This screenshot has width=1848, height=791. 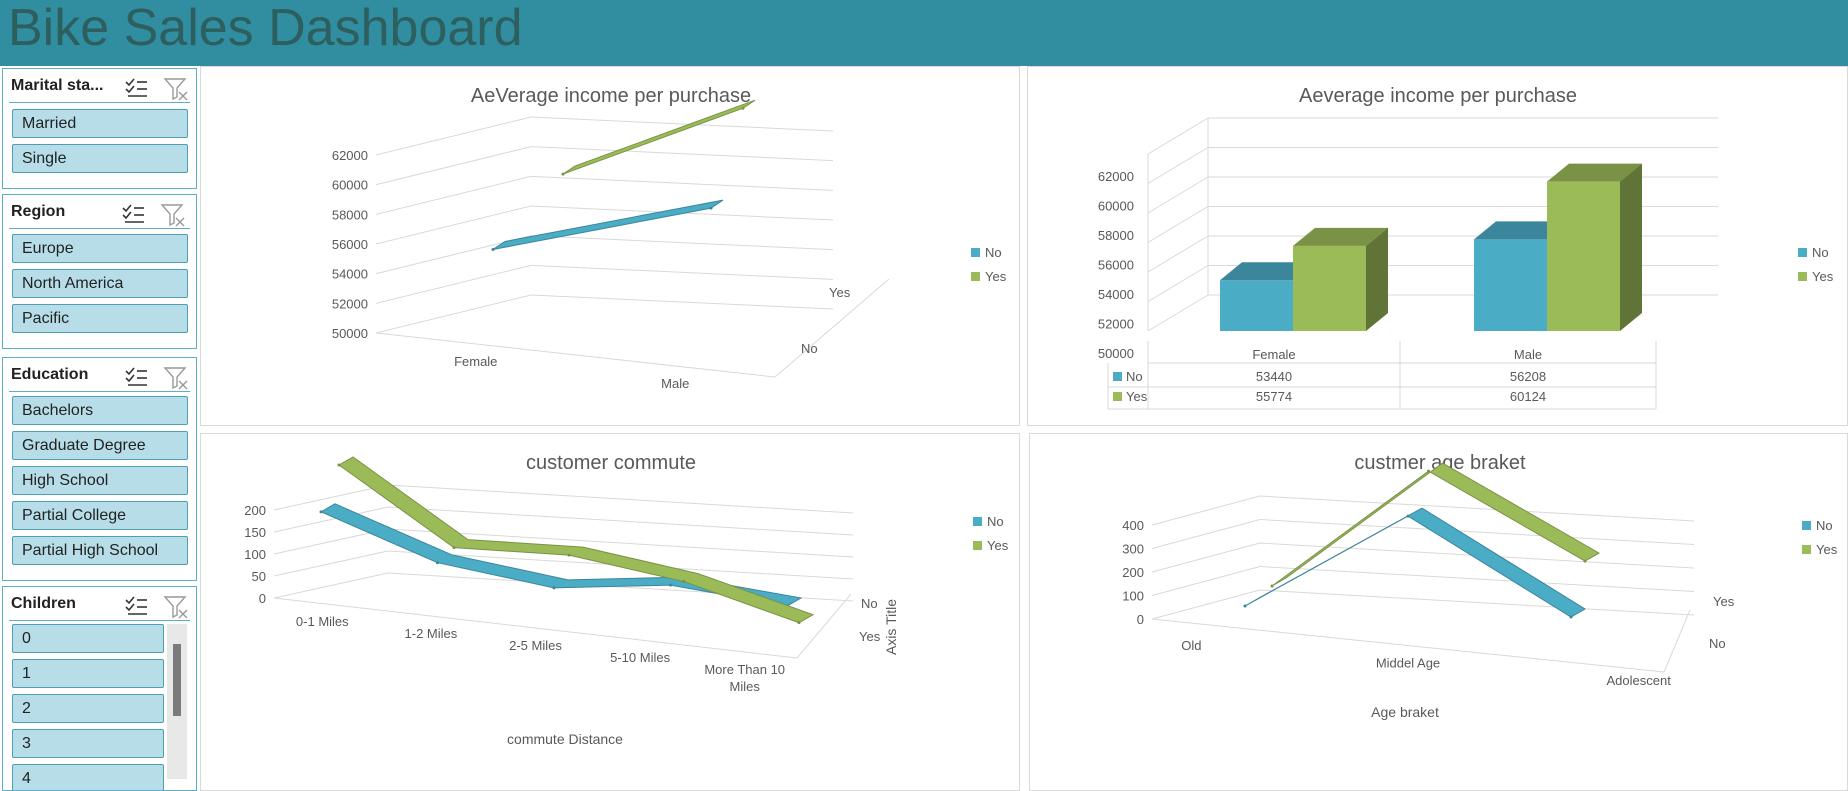 I want to click on y-tick-label: 0, so click(x=1140, y=619).